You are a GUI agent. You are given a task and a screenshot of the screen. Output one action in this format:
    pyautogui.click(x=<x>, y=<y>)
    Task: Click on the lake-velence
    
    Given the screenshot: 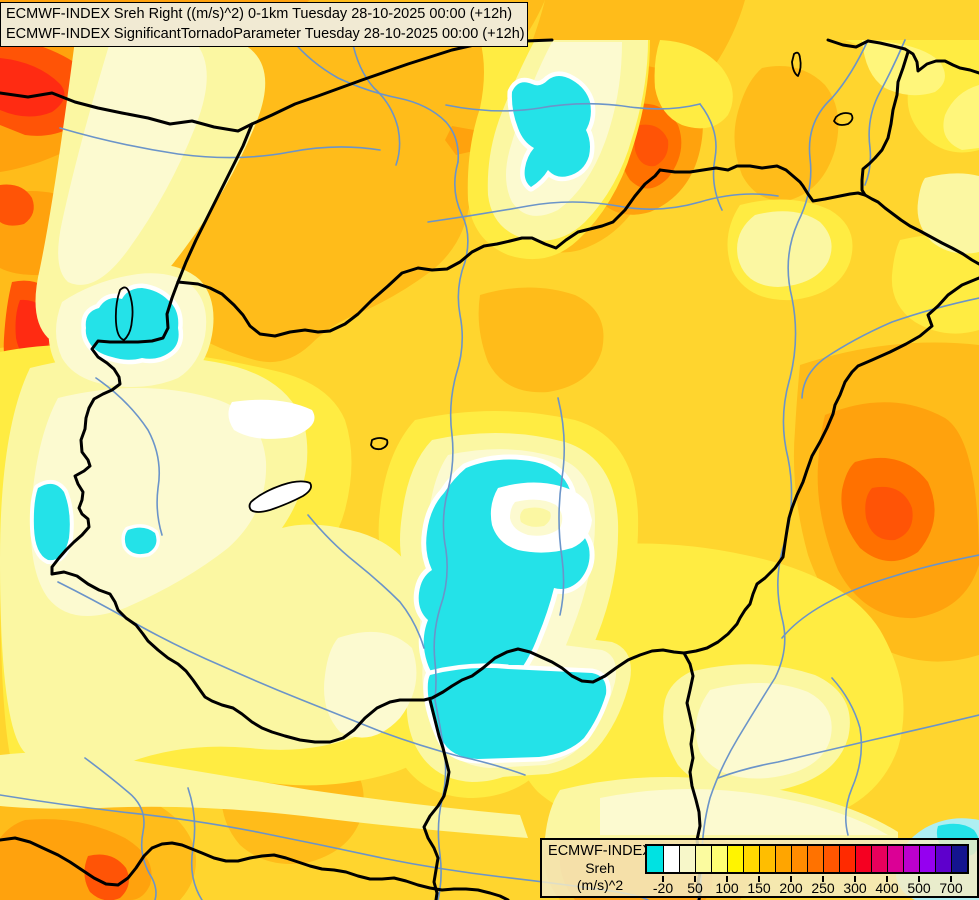 What is the action you would take?
    pyautogui.click(x=379, y=444)
    